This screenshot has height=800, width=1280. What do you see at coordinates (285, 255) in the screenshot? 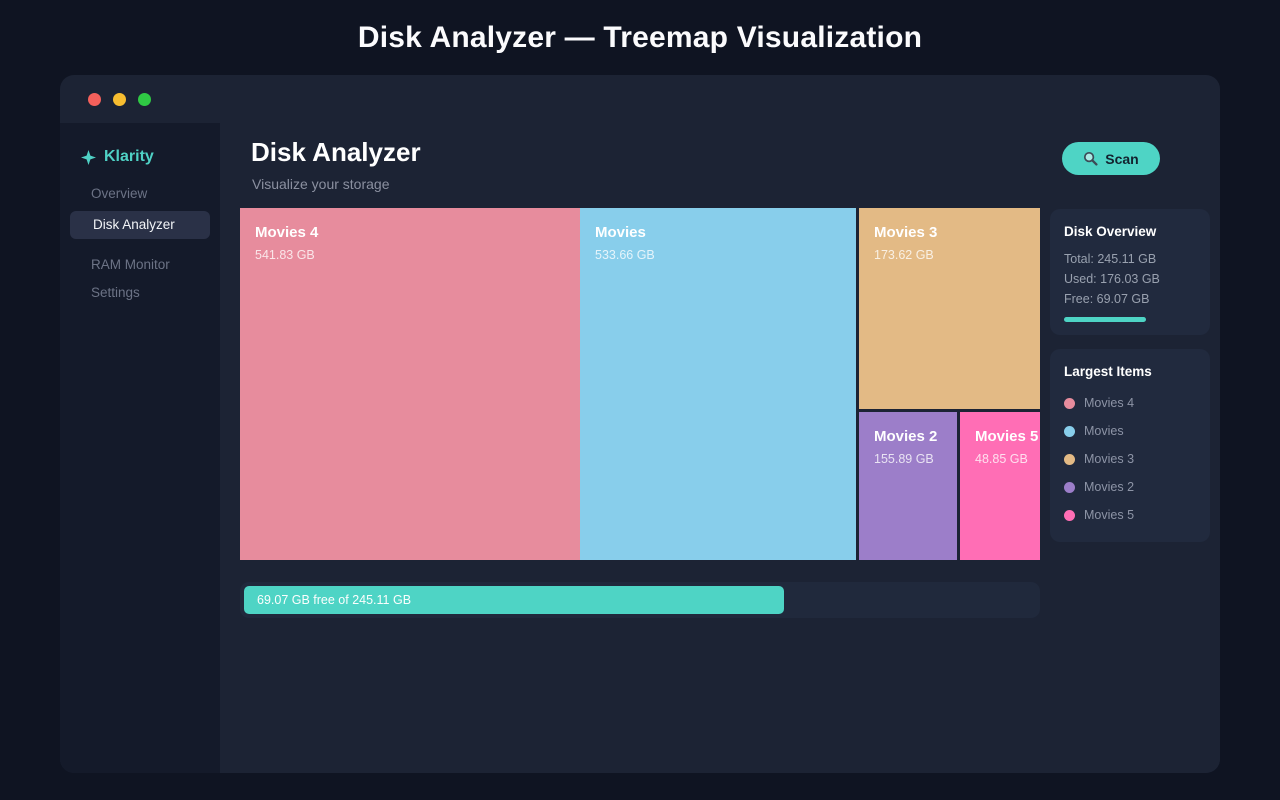
I see `treemap-cell-size: 541.83 GB` at bounding box center [285, 255].